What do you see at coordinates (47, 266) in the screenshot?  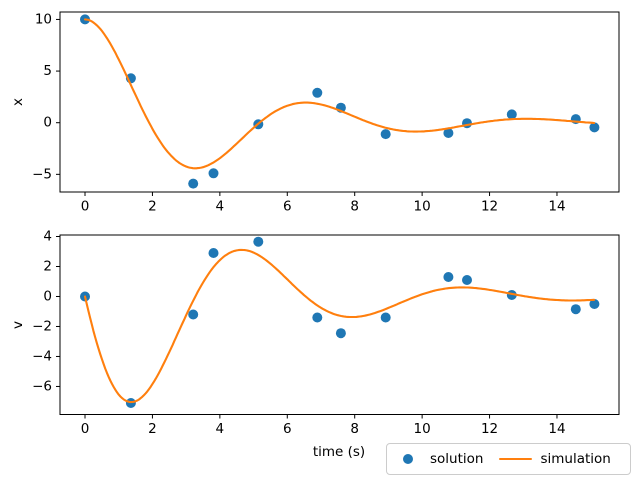 I see `y-tick-label: 2` at bounding box center [47, 266].